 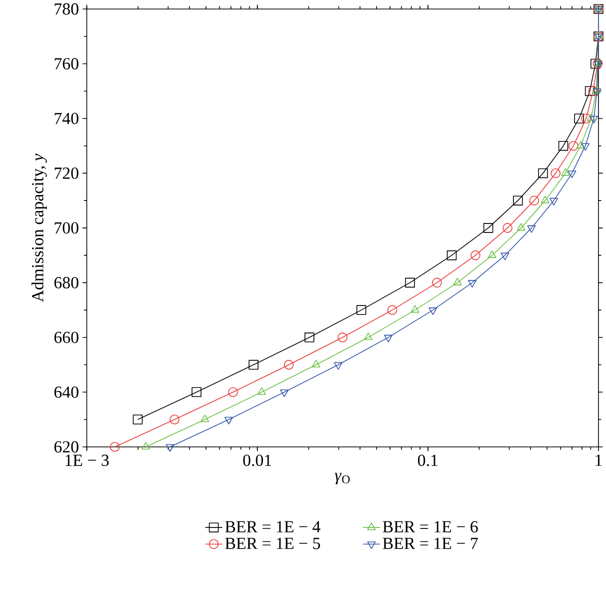 What do you see at coordinates (430, 527) in the screenshot?
I see `legend-label: BER = 1E − 6` at bounding box center [430, 527].